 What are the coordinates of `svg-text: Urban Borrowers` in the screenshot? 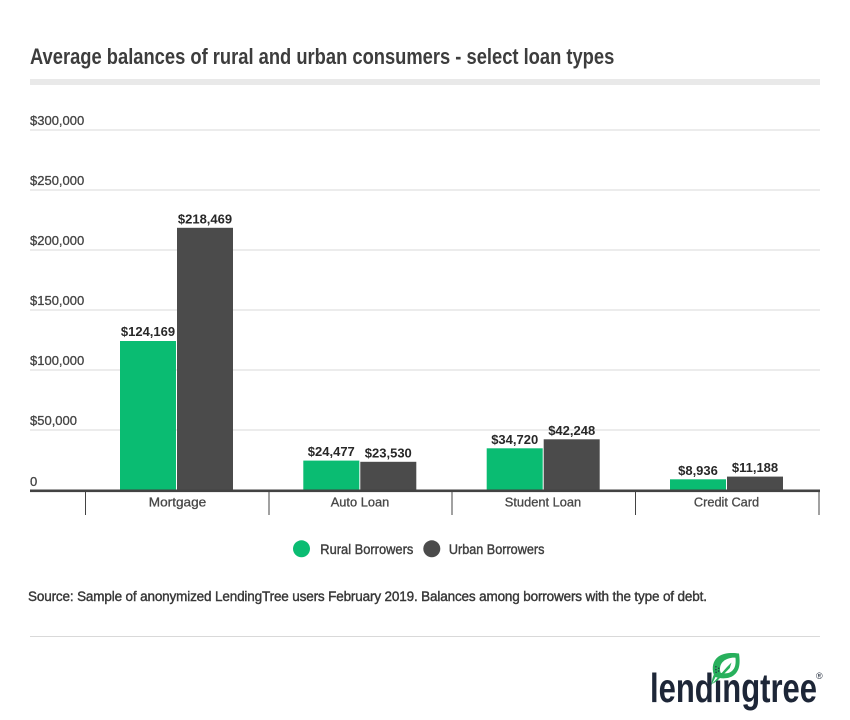 It's located at (497, 549).